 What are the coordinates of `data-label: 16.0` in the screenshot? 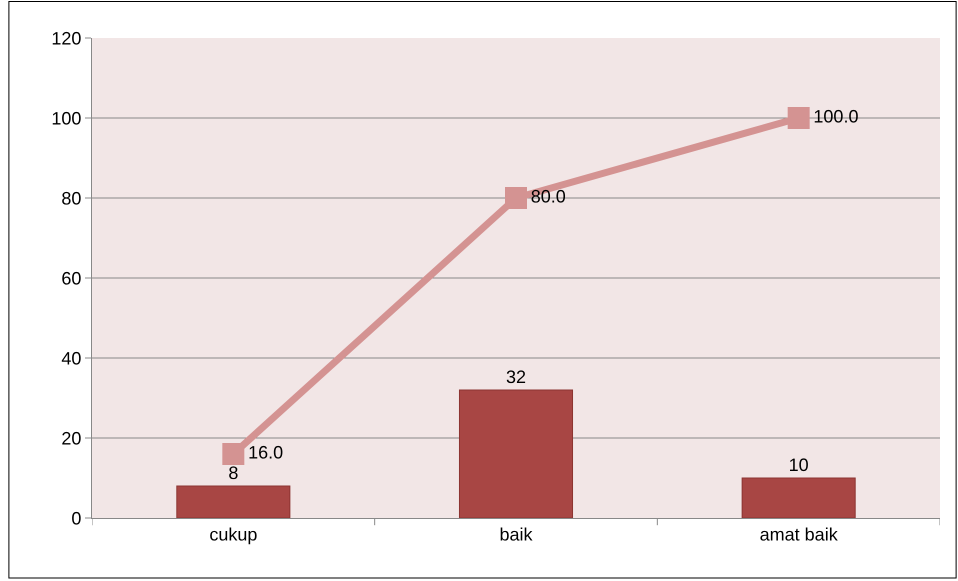 It's located at (266, 452).